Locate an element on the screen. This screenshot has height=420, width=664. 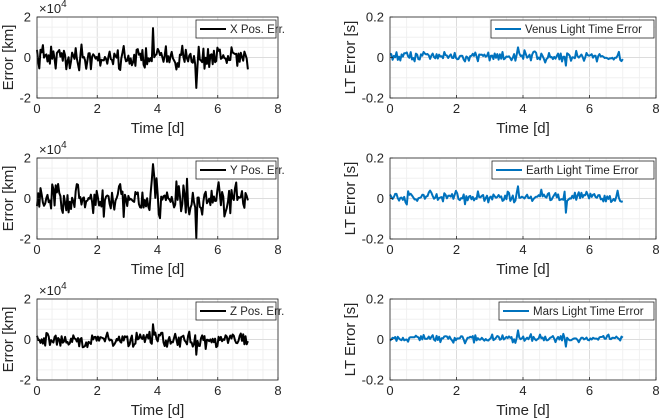
legend: Y Pos. Err. is located at coordinates (240, 170).